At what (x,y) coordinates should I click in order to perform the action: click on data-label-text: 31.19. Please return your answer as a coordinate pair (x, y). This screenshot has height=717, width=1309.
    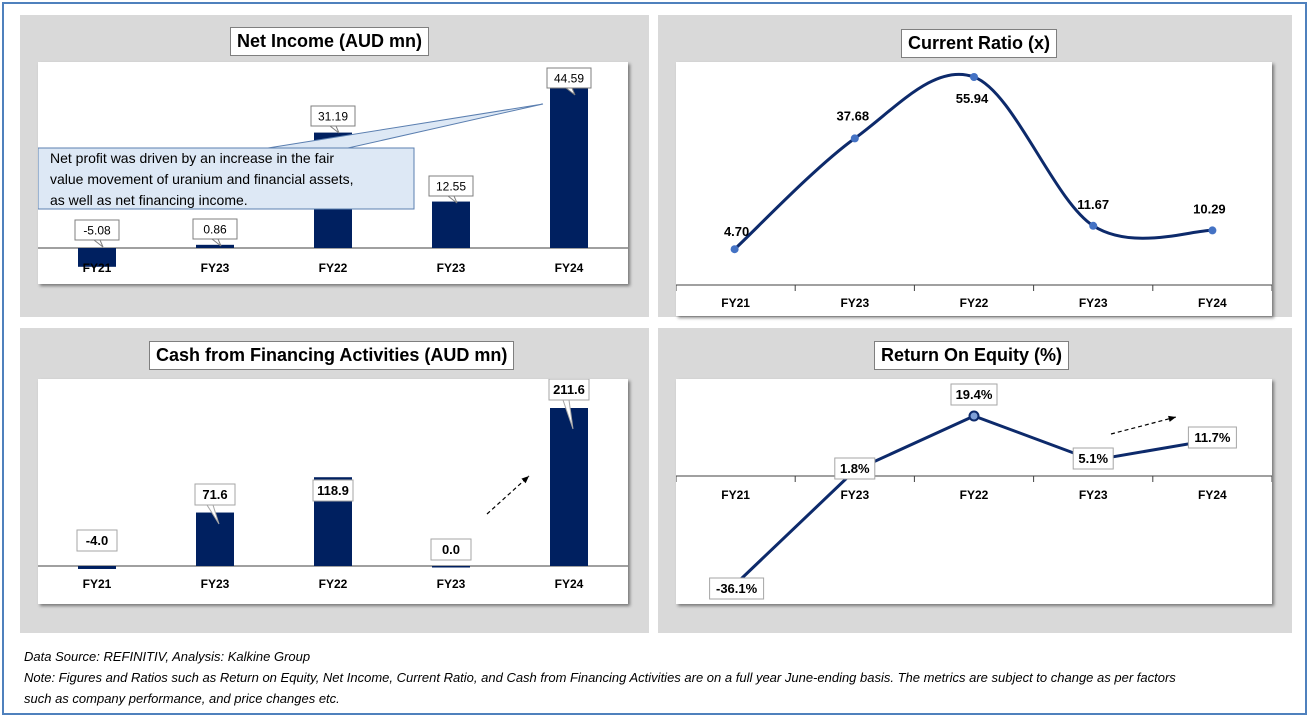
    Looking at the image, I should click on (333, 117).